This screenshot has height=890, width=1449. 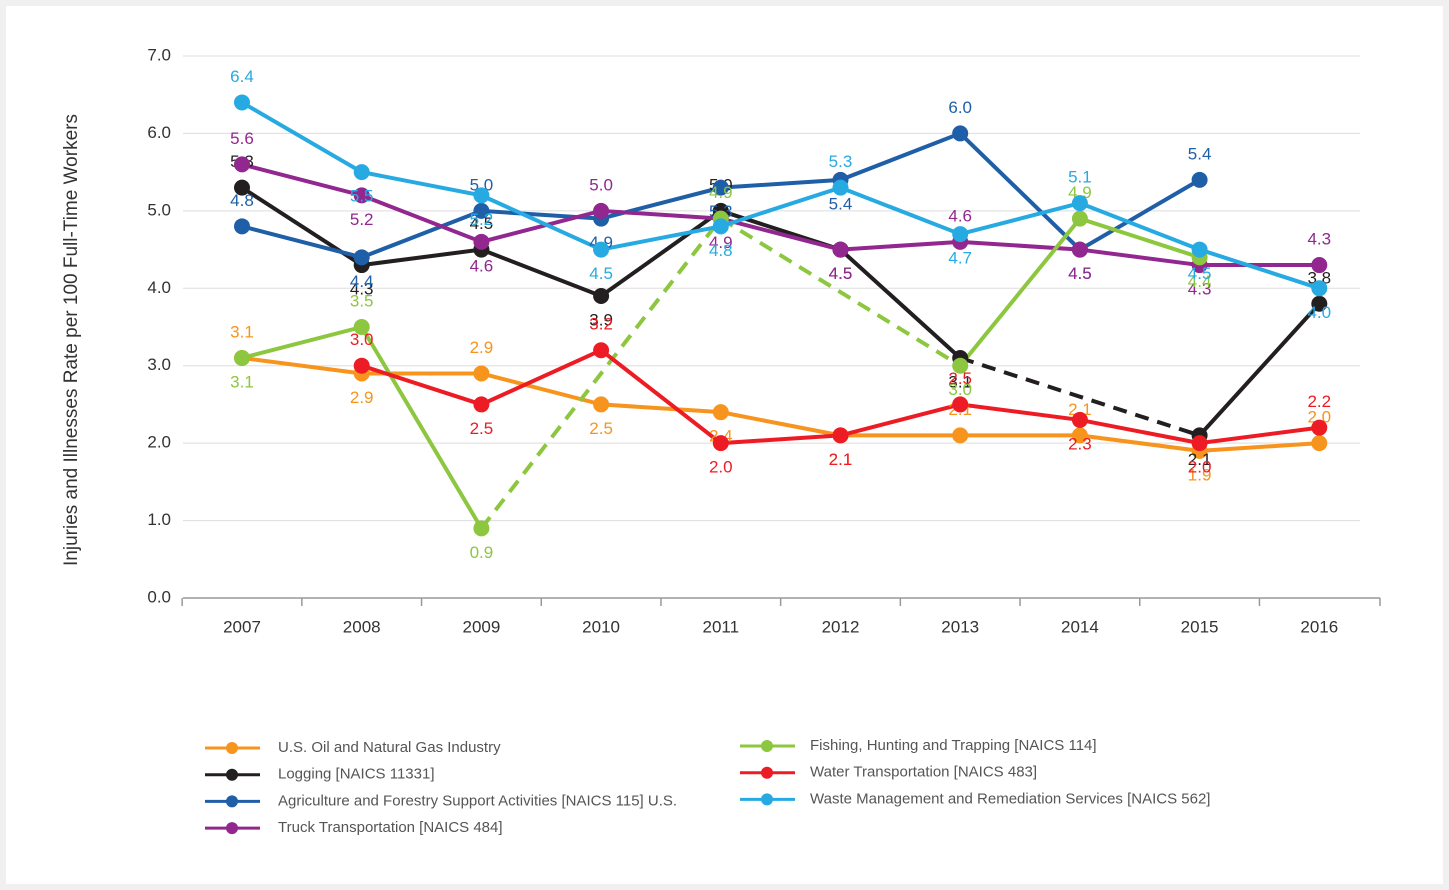 What do you see at coordinates (356, 774) in the screenshot?
I see `legend-label: Logging [NAICS 11331]` at bounding box center [356, 774].